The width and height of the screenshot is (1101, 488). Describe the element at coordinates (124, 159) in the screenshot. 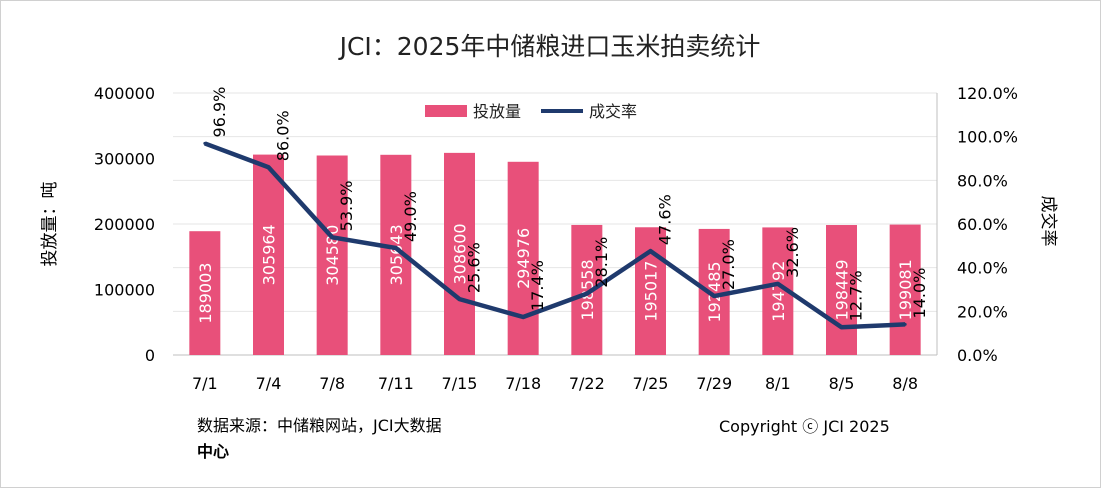

I see `left-tick-label: 300000` at that location.